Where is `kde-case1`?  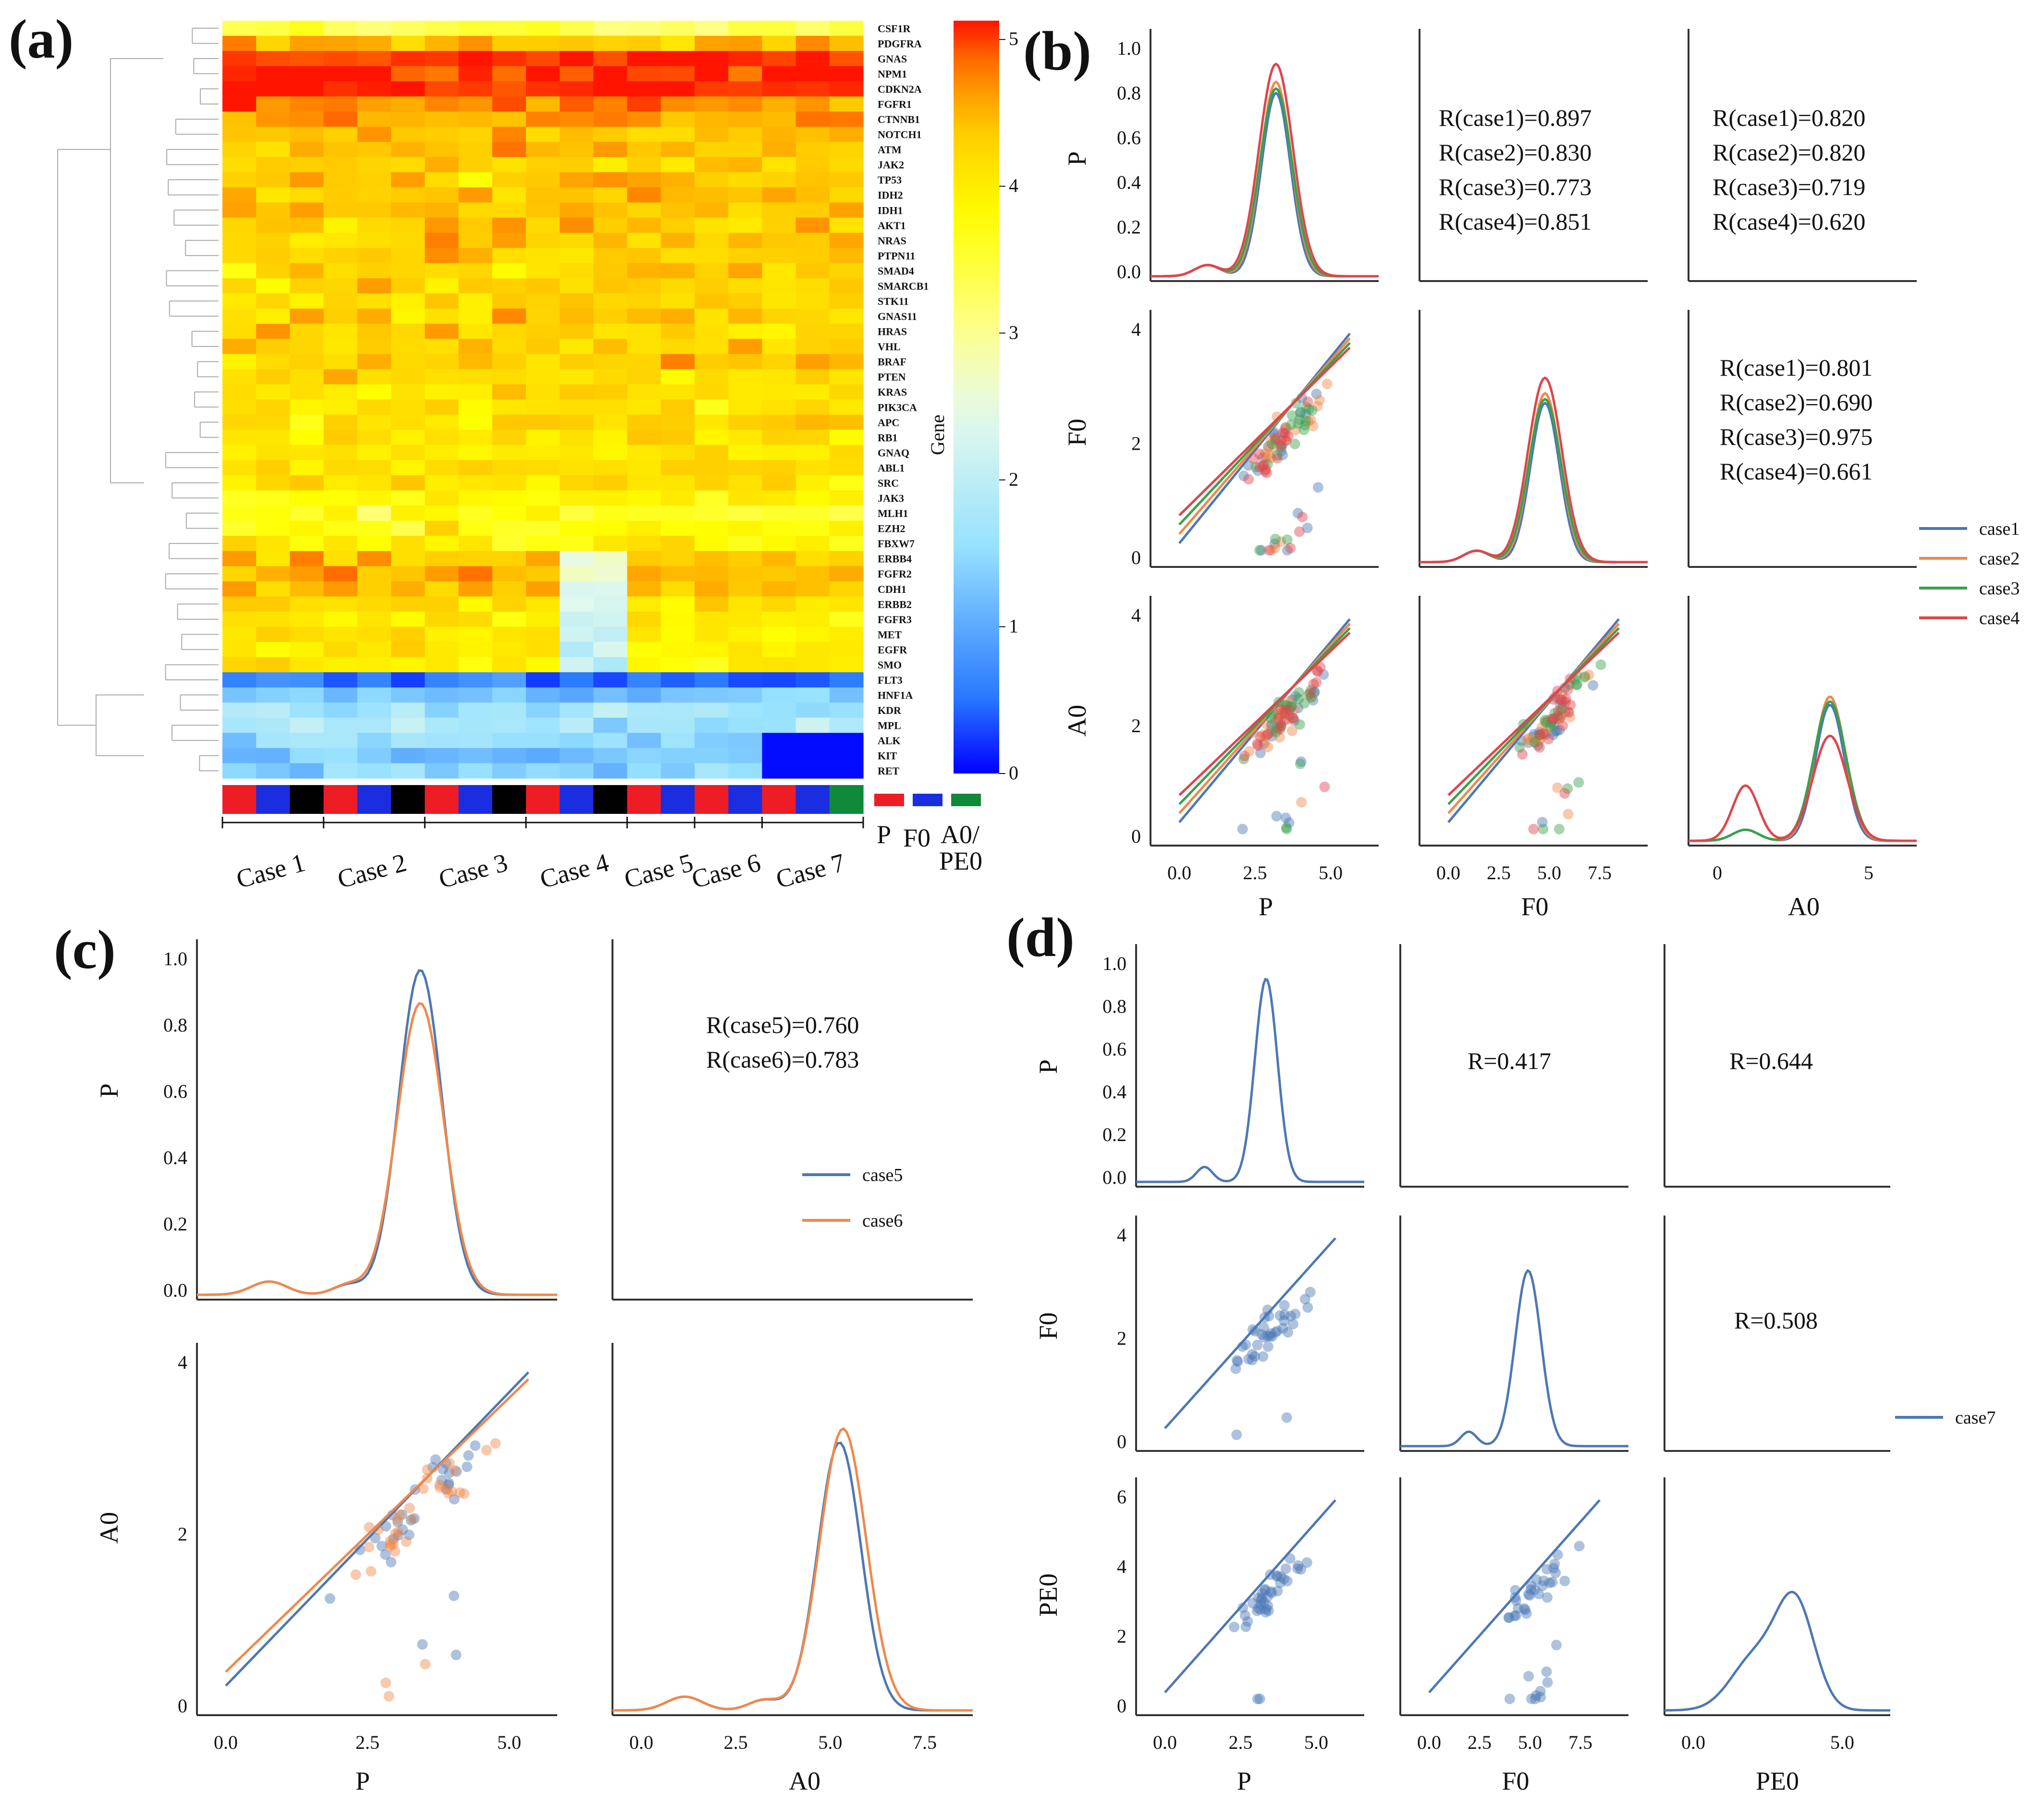
kde-case1 is located at coordinates (1534, 483).